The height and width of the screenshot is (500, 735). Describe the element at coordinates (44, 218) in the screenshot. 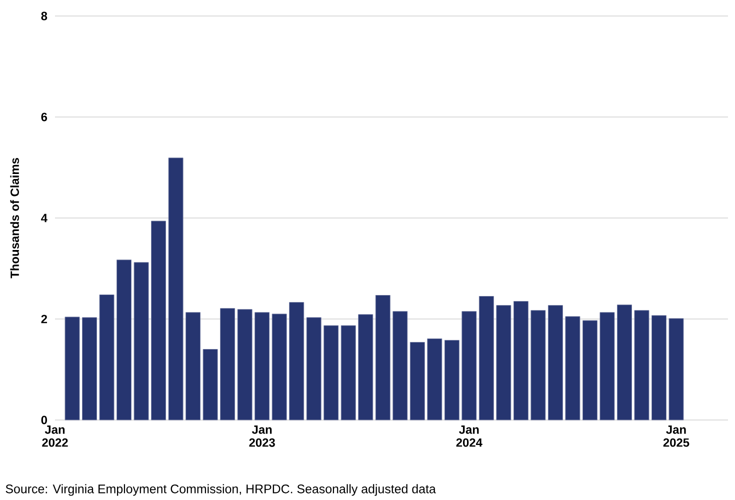

I see `y-tick-label: 4` at that location.